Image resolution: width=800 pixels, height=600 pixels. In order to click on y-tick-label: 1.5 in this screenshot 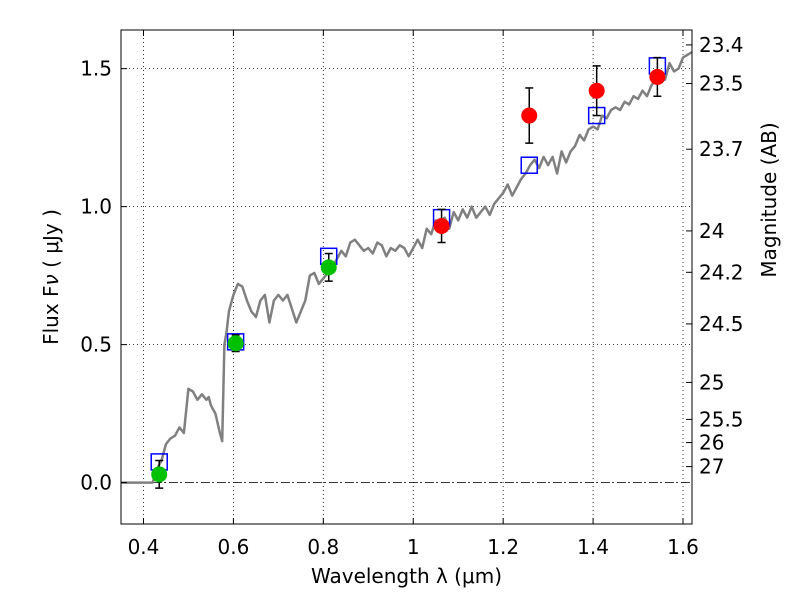, I will do `click(96, 69)`.